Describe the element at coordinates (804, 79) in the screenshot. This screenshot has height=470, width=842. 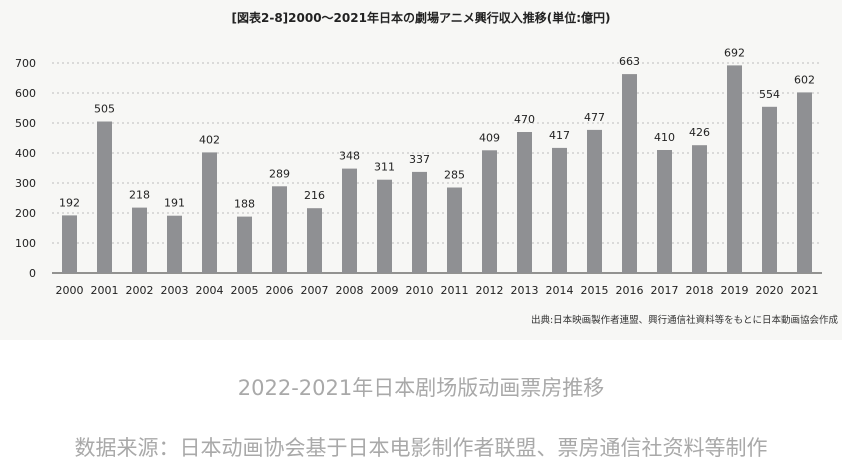
I see `data-label: 602` at that location.